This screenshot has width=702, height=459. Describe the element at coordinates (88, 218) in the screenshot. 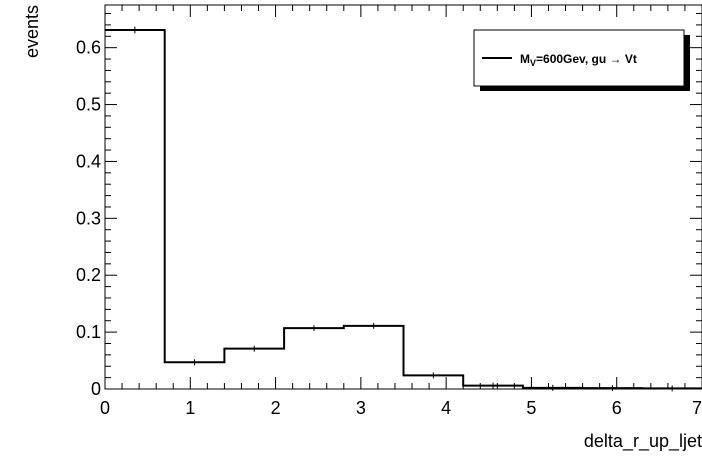

I see `y-tick-label: 0.3` at that location.